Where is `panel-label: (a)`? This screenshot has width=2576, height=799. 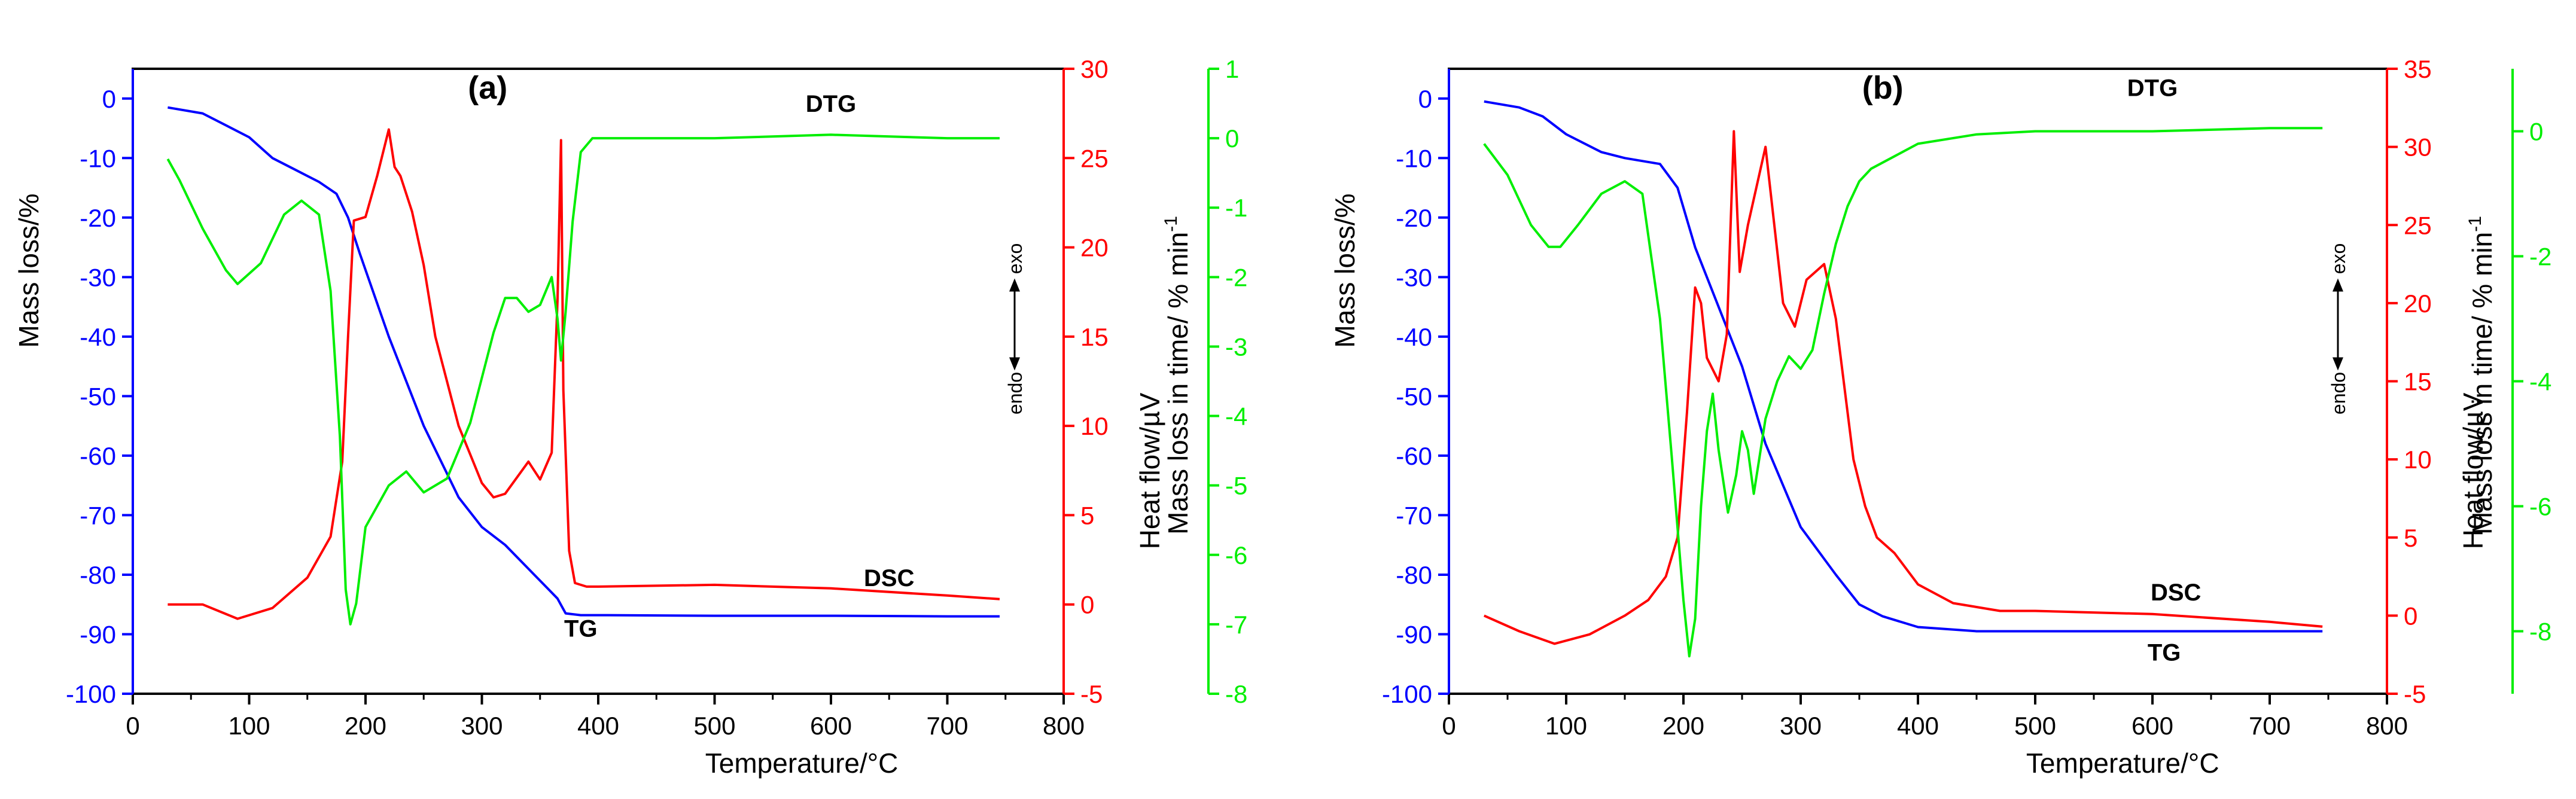 panel-label: (a) is located at coordinates (487, 88).